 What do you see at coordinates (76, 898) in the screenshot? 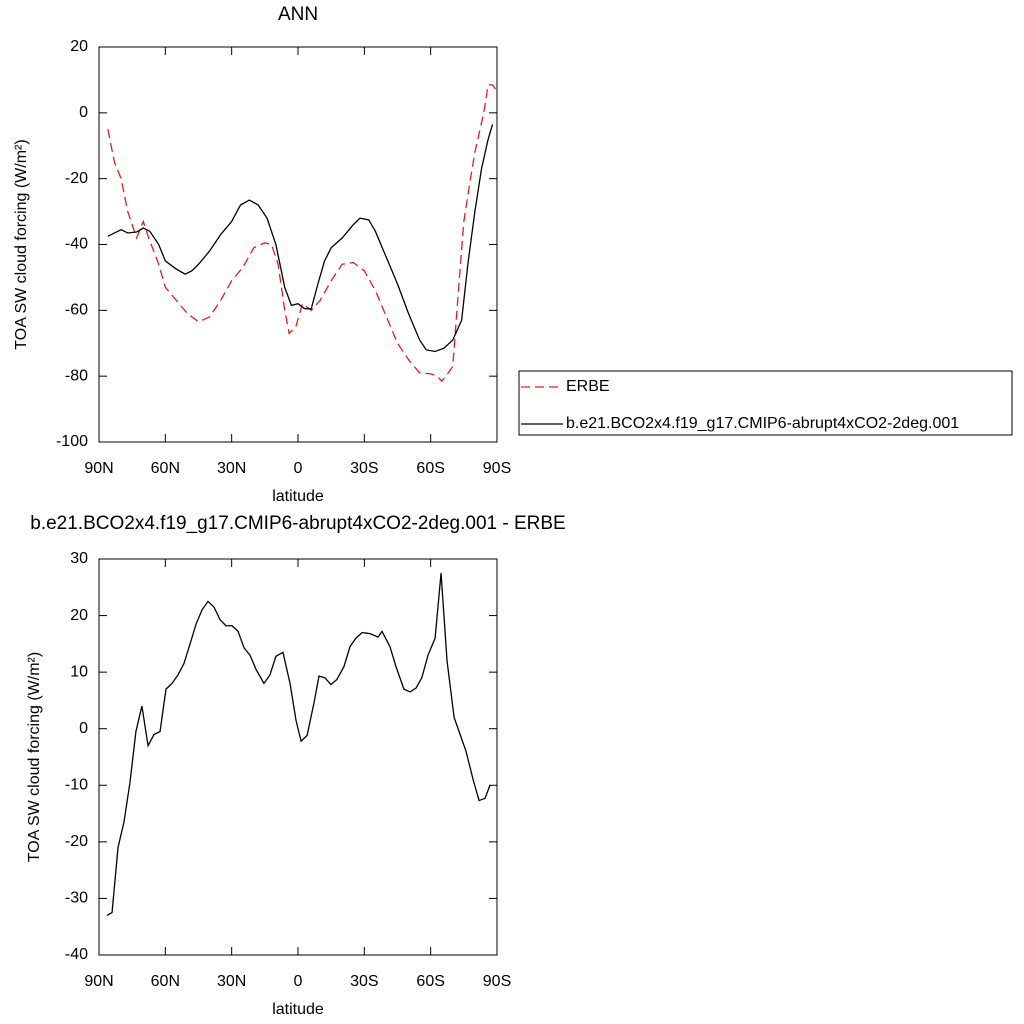
I see `y-tick-label: -30` at bounding box center [76, 898].